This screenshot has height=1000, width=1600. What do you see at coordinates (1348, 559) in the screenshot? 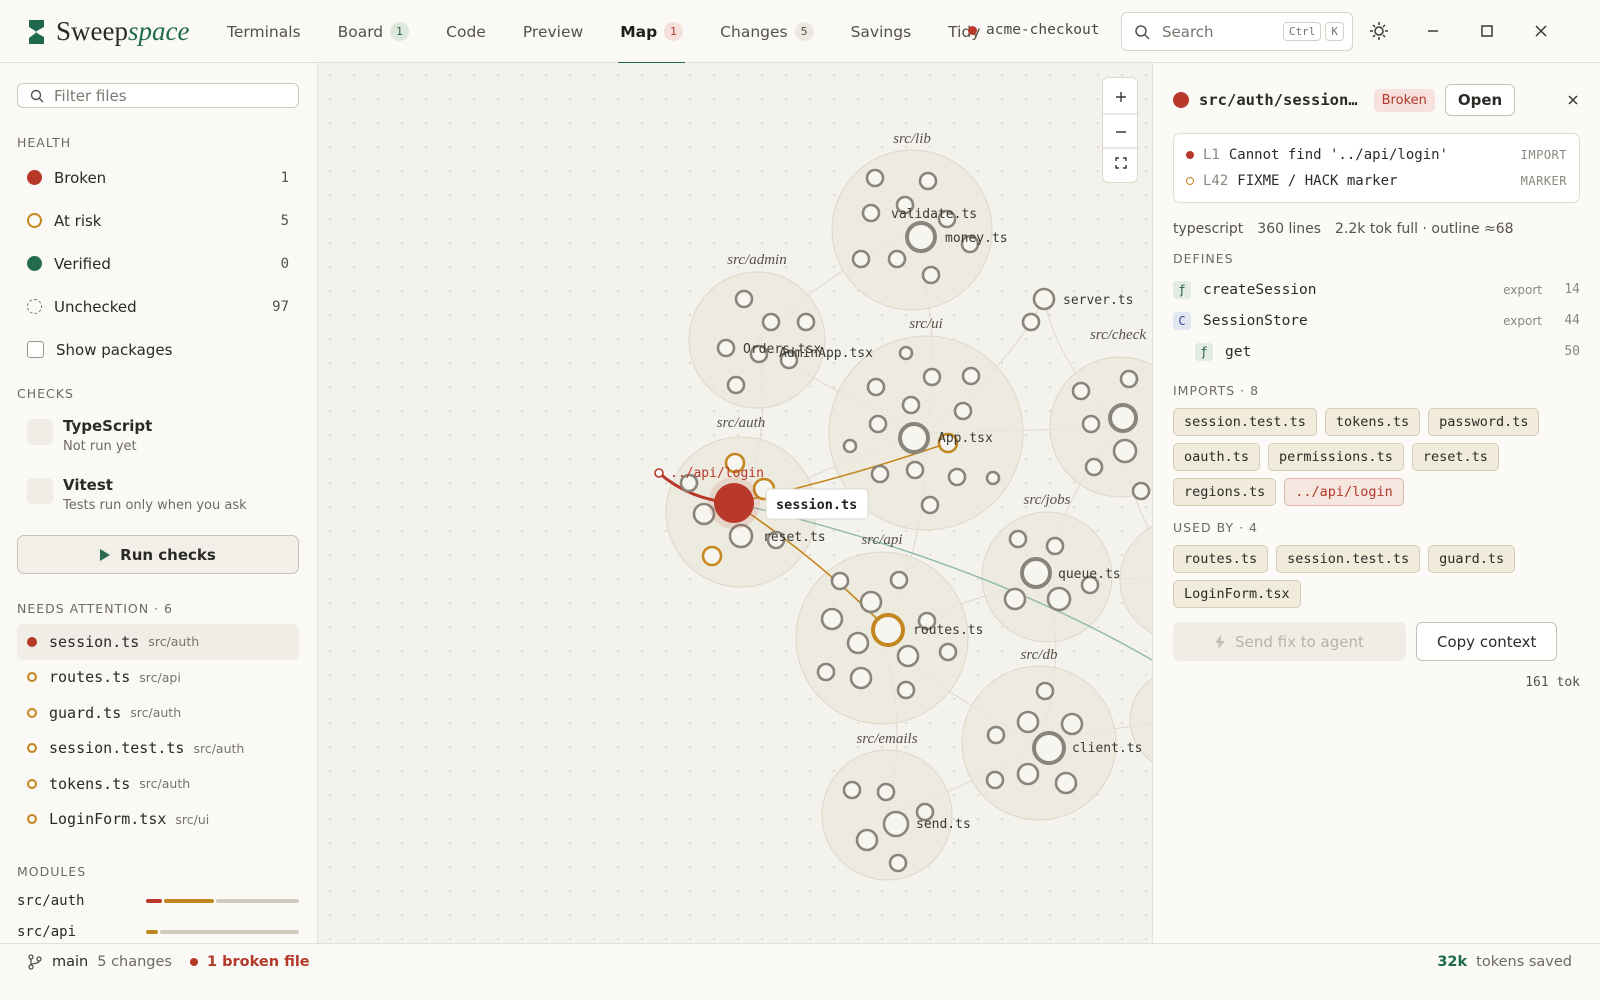
I see `used-by-chip: session.test.ts` at bounding box center [1348, 559].